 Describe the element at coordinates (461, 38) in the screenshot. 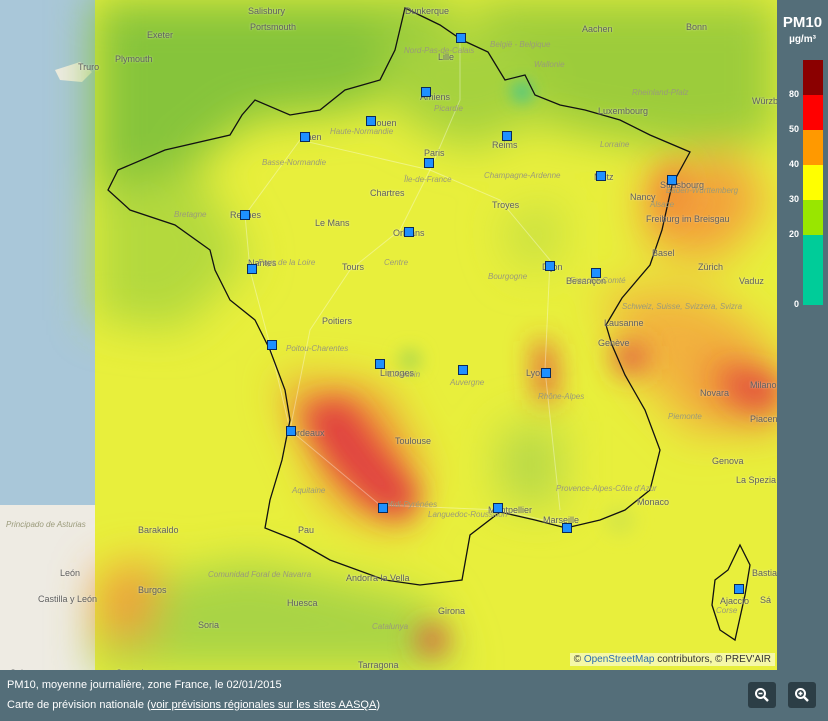

I see `station-lille` at that location.